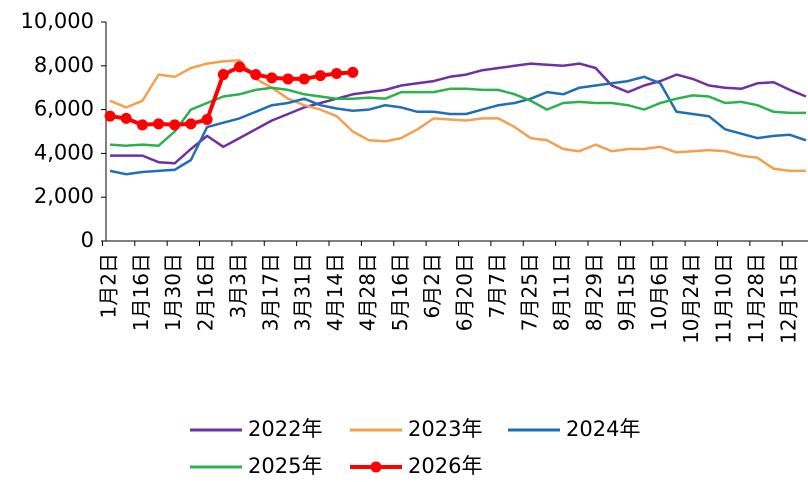 The width and height of the screenshot is (808, 482). I want to click on x-tick-label: 3月17日, so click(270, 292).